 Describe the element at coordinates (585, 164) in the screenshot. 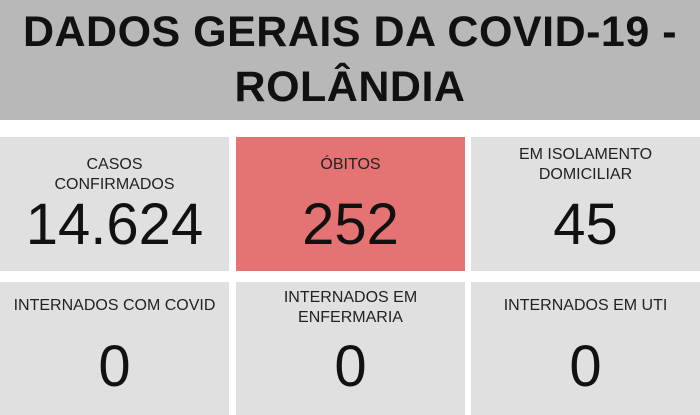

I see `card-label: EM ISOLAMENTO DOMICILIAR` at that location.